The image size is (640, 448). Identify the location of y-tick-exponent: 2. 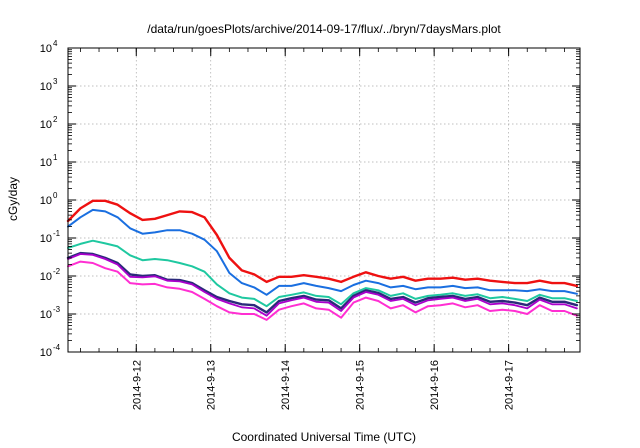
(55, 119).